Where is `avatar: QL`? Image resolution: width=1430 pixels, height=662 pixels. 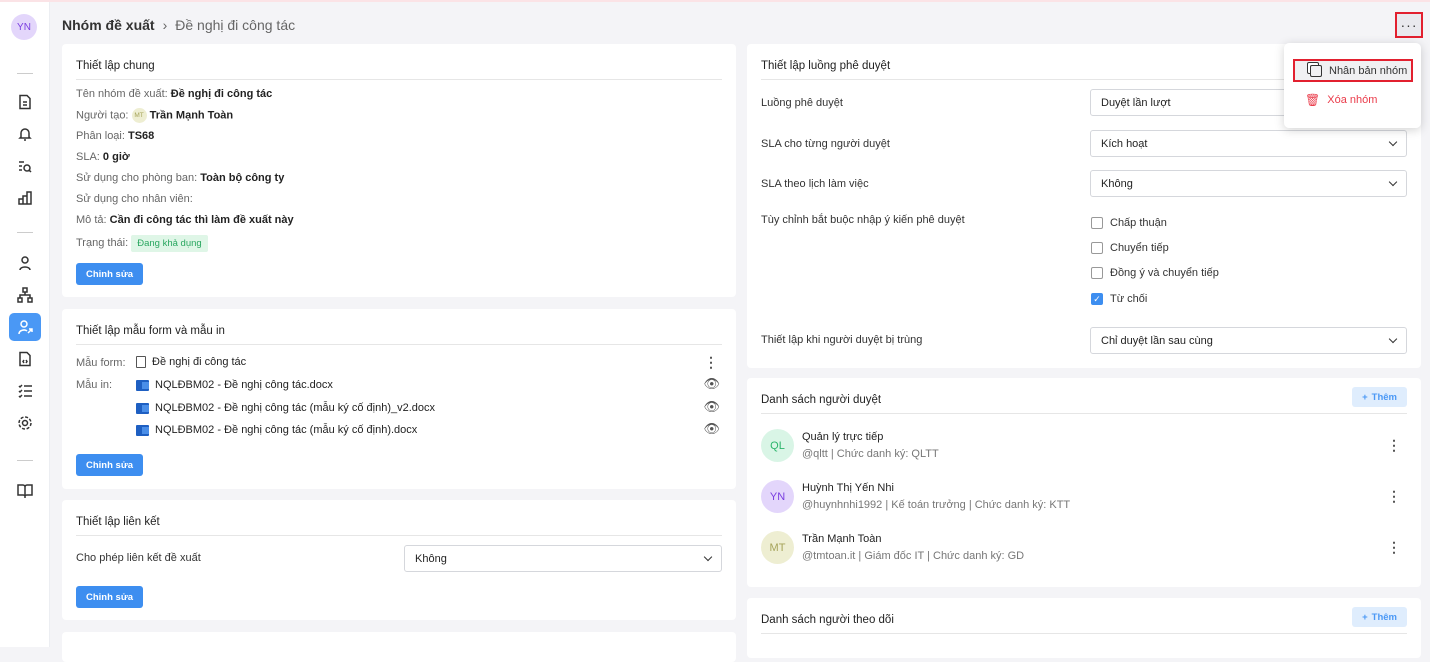
avatar: QL is located at coordinates (777, 445).